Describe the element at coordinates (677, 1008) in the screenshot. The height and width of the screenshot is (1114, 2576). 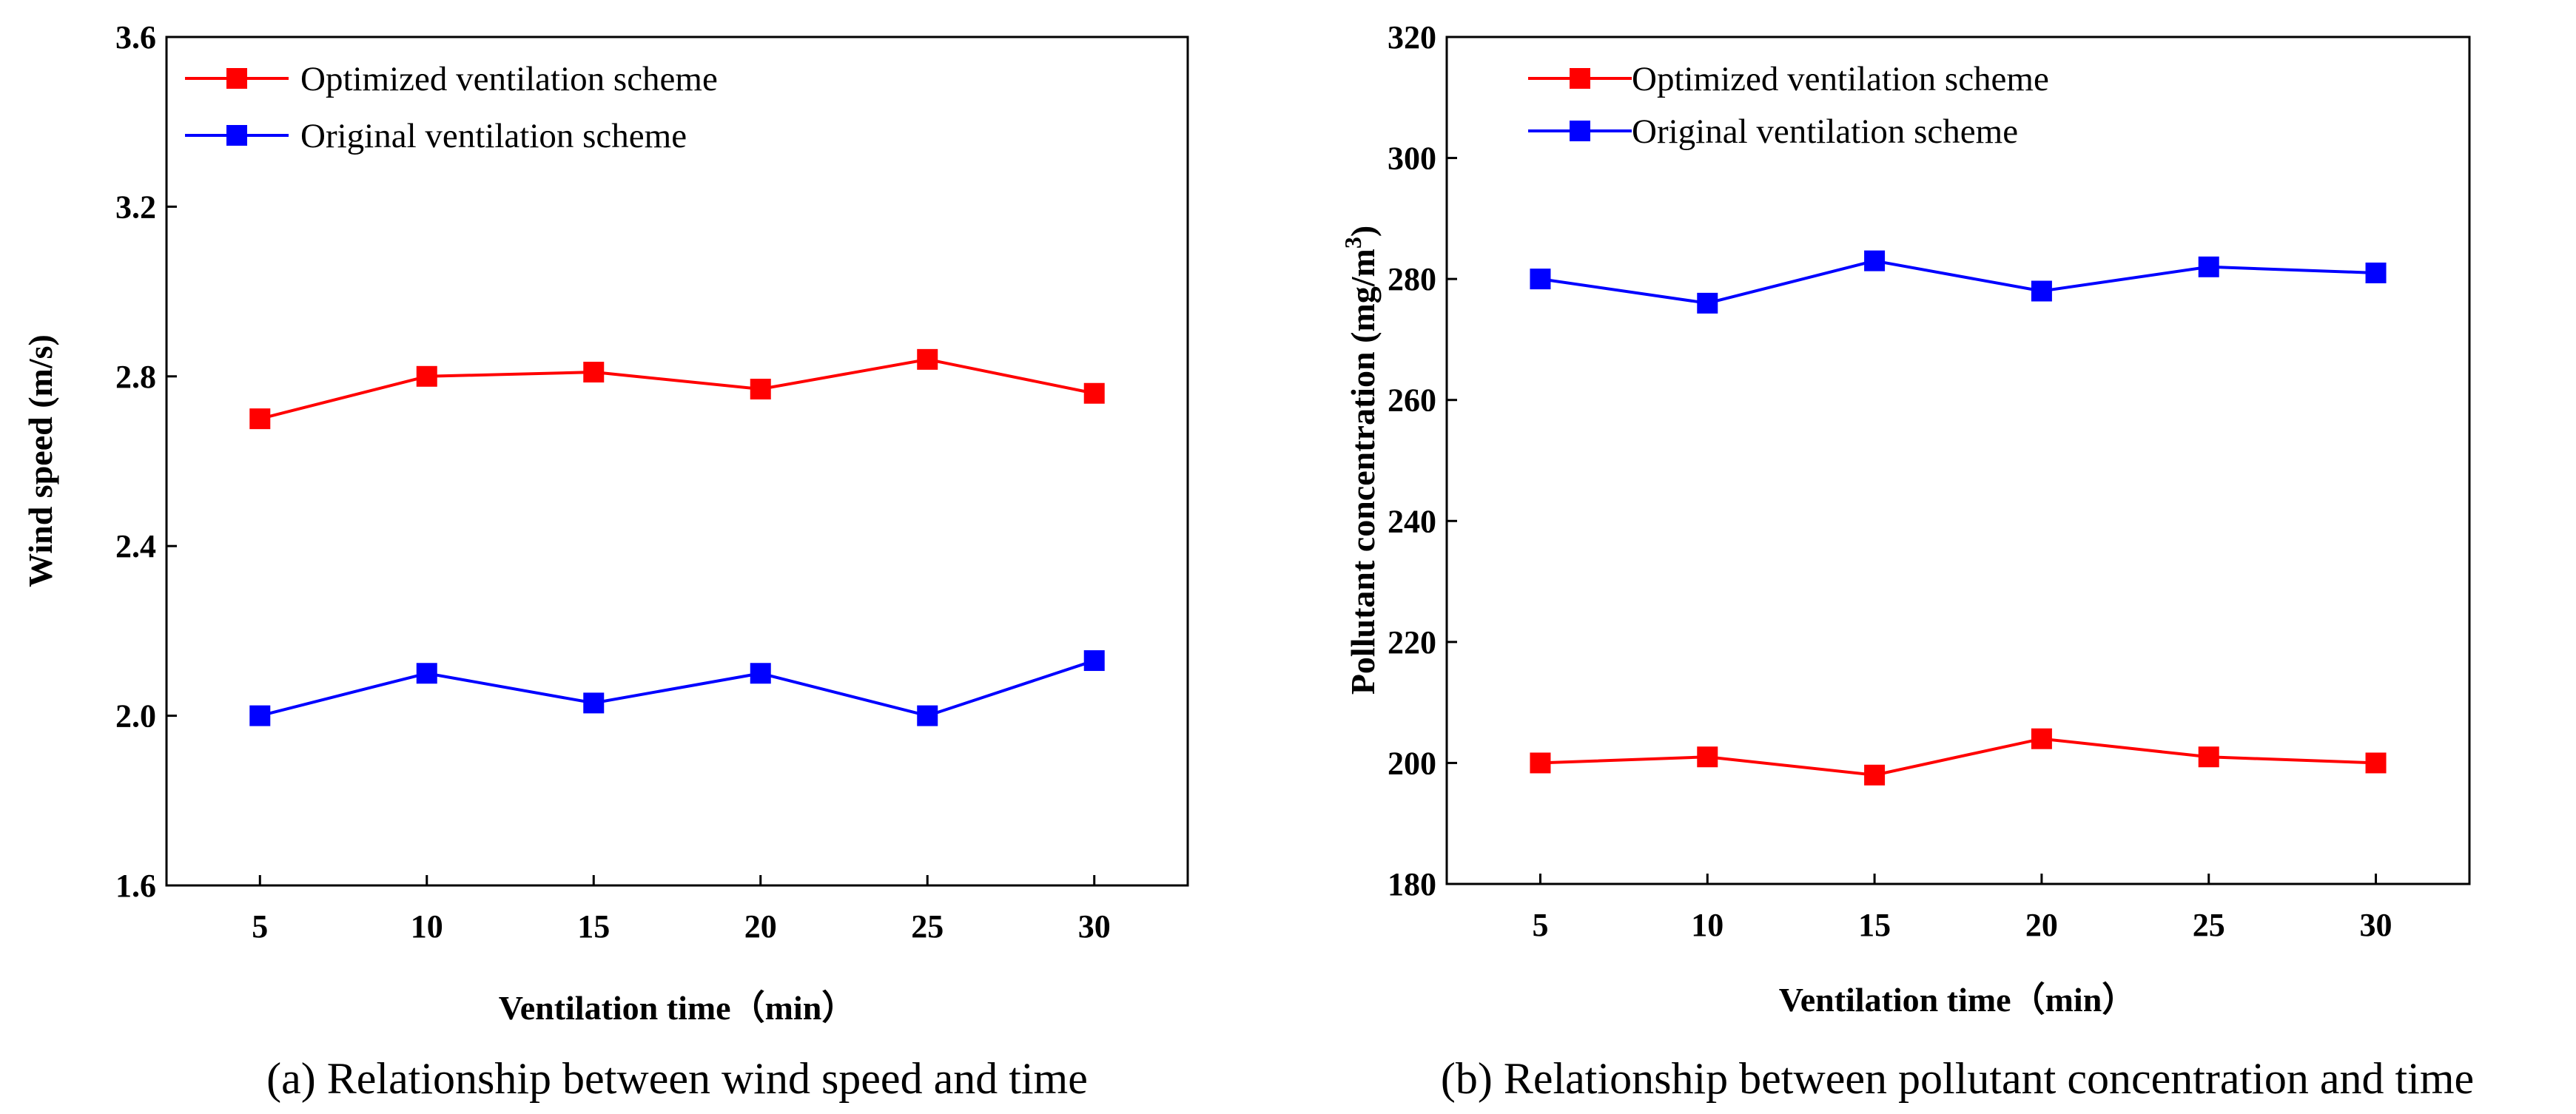
I see `chart-a-x-axis-title: Ventilation time（min）` at that location.